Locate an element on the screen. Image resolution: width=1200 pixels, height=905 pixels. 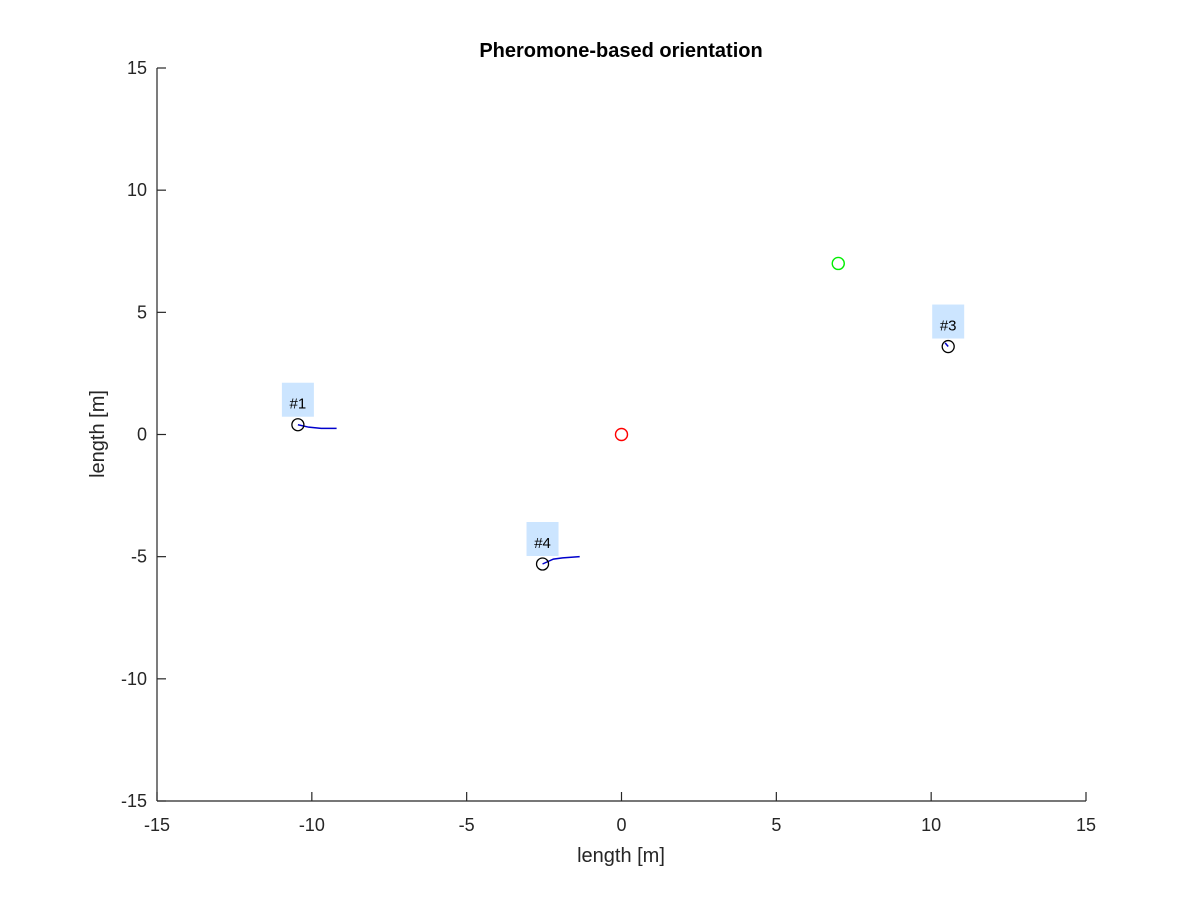
y-tick-label: -10 is located at coordinates (134, 679).